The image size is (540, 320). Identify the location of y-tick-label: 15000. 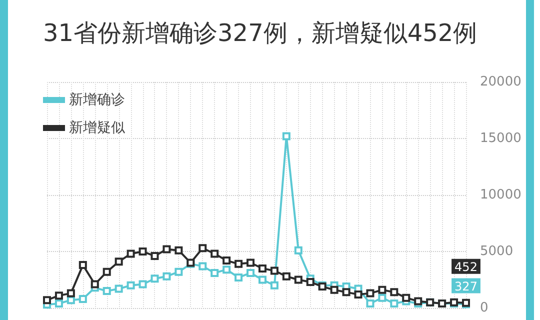
(501, 138).